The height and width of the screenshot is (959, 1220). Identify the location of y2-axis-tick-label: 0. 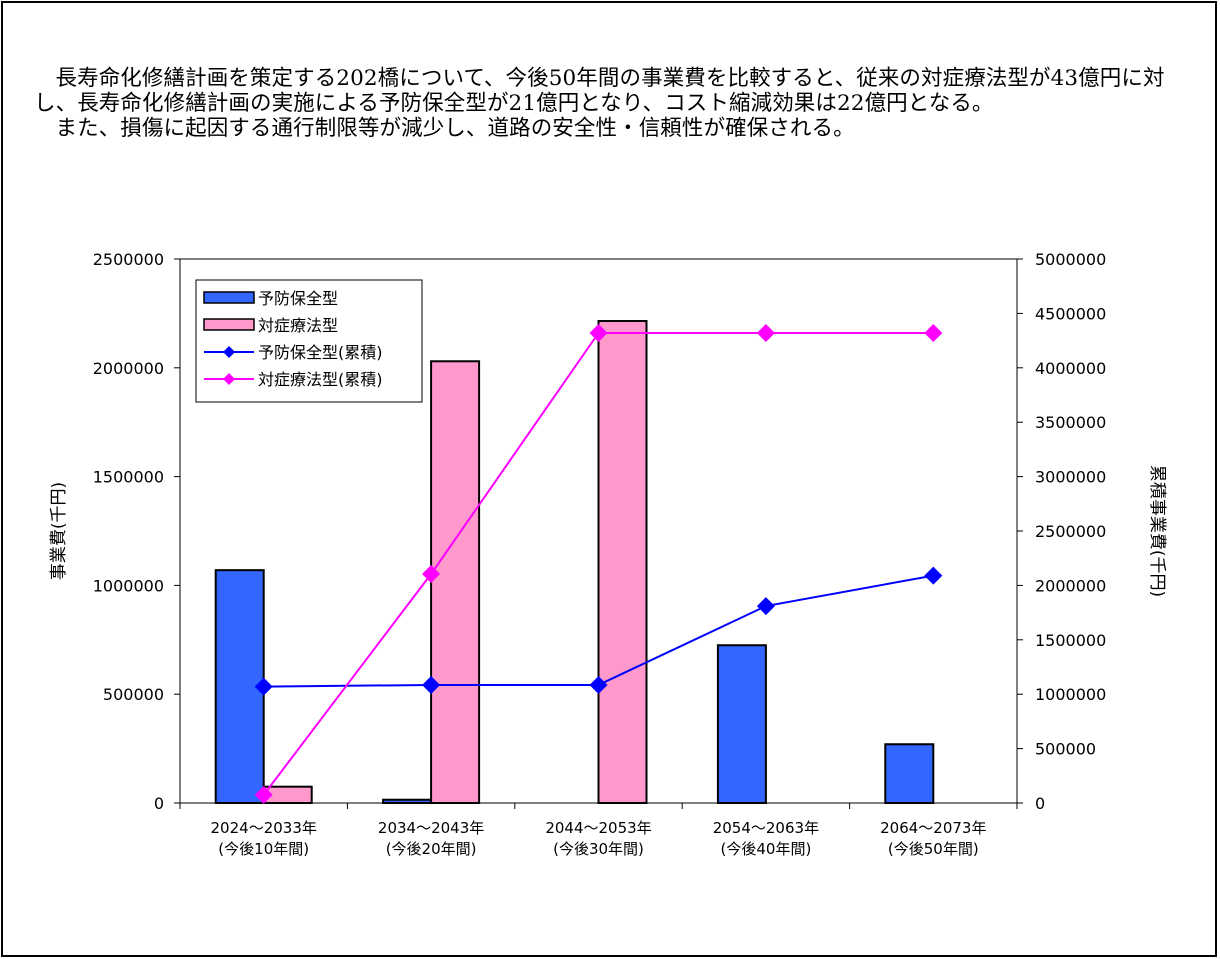
(1040, 803).